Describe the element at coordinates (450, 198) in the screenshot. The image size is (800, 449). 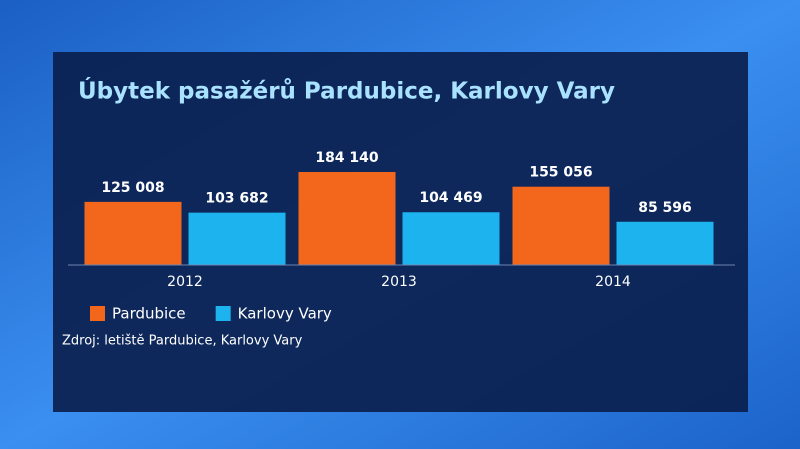
I see `value-label: 104 469` at that location.